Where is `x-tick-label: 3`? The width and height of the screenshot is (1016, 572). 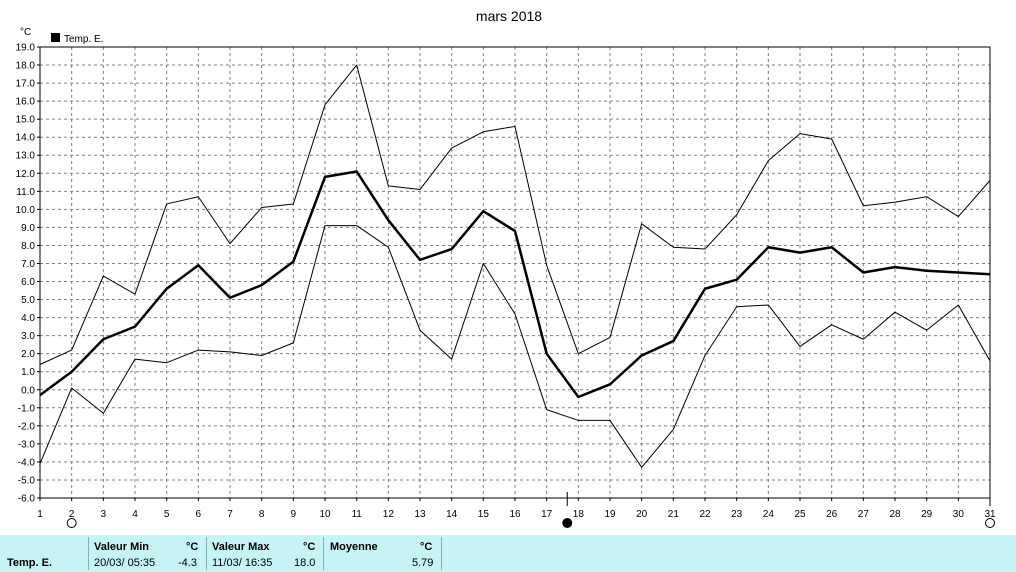
x-tick-label: 3 is located at coordinates (104, 514).